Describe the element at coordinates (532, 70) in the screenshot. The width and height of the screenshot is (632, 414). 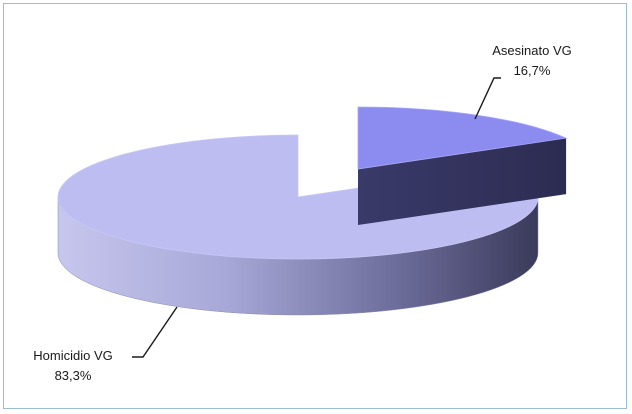
I see `slice-value-asesinato: 16,7%` at that location.